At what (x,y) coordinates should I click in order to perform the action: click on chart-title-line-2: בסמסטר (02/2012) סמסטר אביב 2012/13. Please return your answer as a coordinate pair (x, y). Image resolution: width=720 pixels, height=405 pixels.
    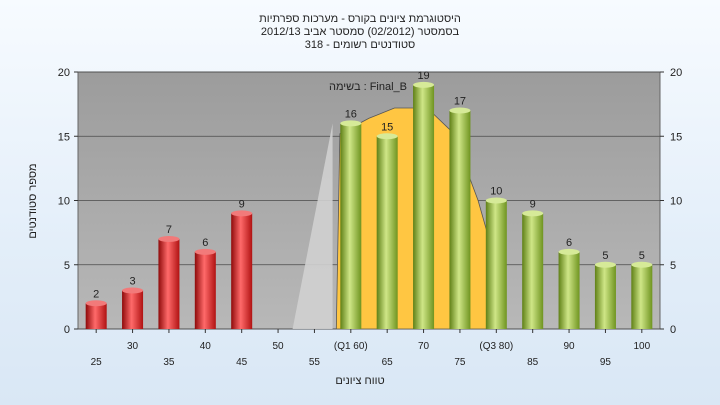
    Looking at the image, I should click on (360, 32).